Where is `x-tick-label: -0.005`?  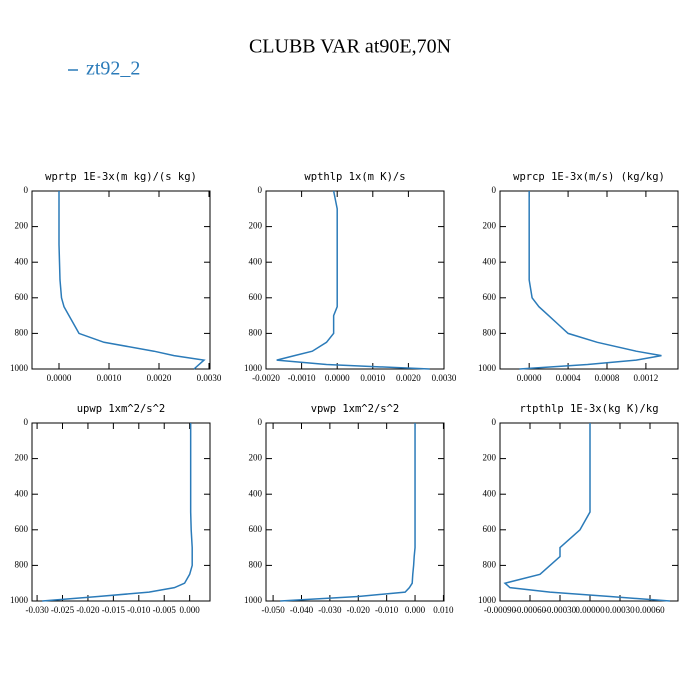 x-tick-label: -0.005 is located at coordinates (165, 610).